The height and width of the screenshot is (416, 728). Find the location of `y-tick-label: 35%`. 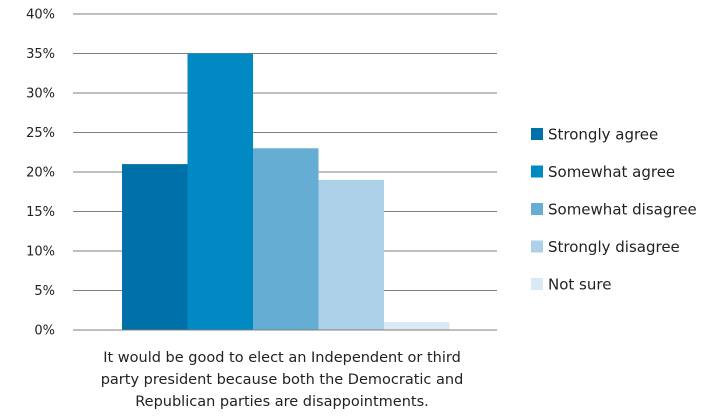

y-tick-label: 35% is located at coordinates (40, 54).